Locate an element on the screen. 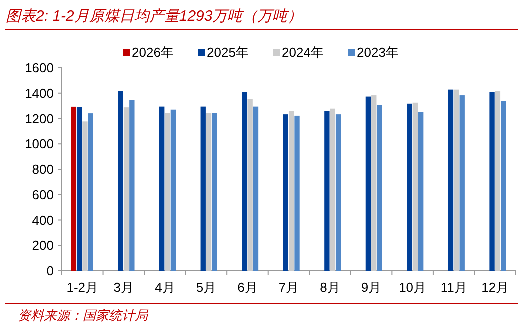  x-tick-label: 10月 is located at coordinates (413, 287).